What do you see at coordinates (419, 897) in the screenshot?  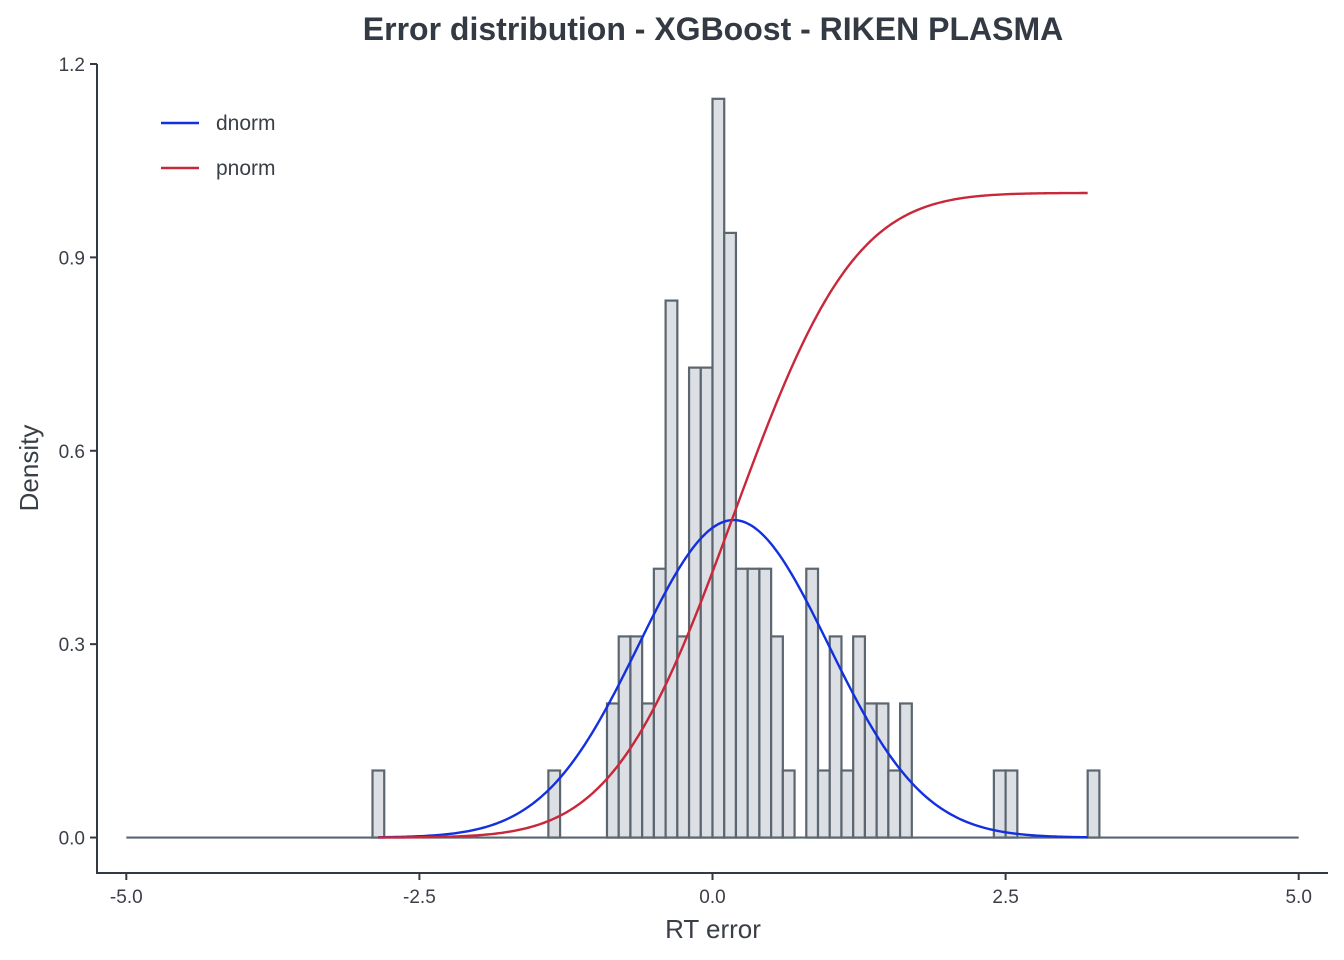 I see `x-tick-label: -2.5` at bounding box center [419, 897].